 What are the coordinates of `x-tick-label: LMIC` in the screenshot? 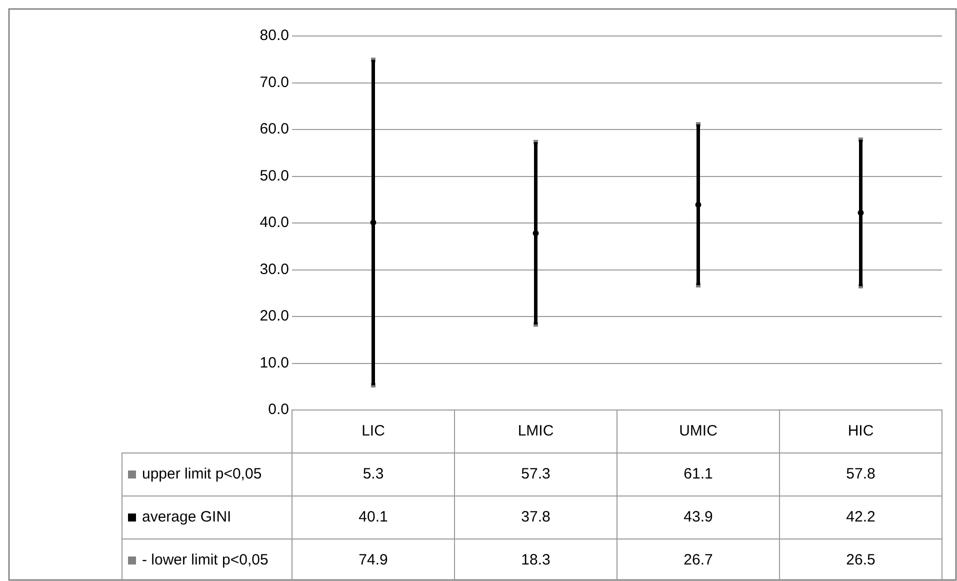 It's located at (536, 431).